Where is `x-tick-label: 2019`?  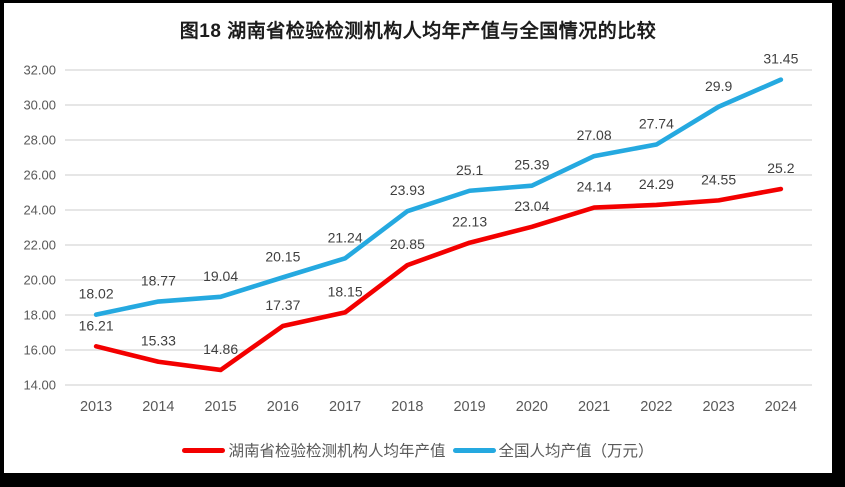
x-tick-label: 2019 is located at coordinates (469, 407).